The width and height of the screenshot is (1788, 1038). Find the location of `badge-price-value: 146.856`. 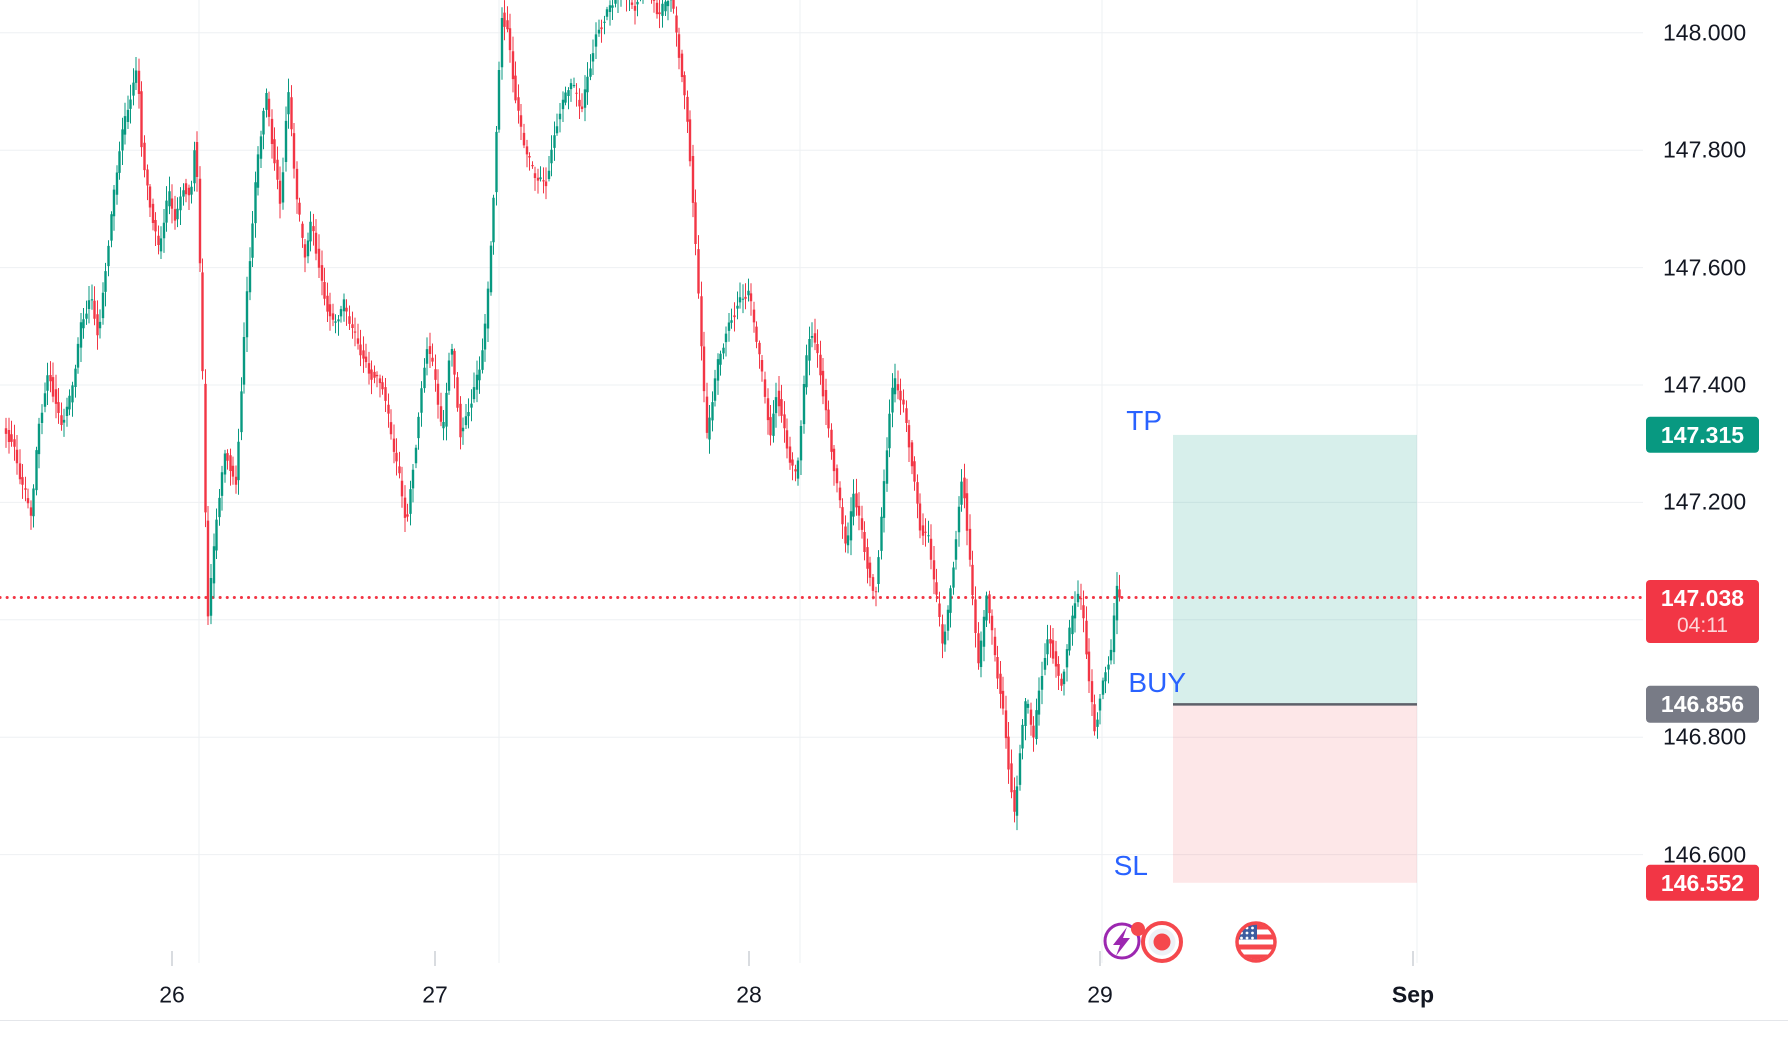

badge-price-value: 146.856 is located at coordinates (1702, 704).